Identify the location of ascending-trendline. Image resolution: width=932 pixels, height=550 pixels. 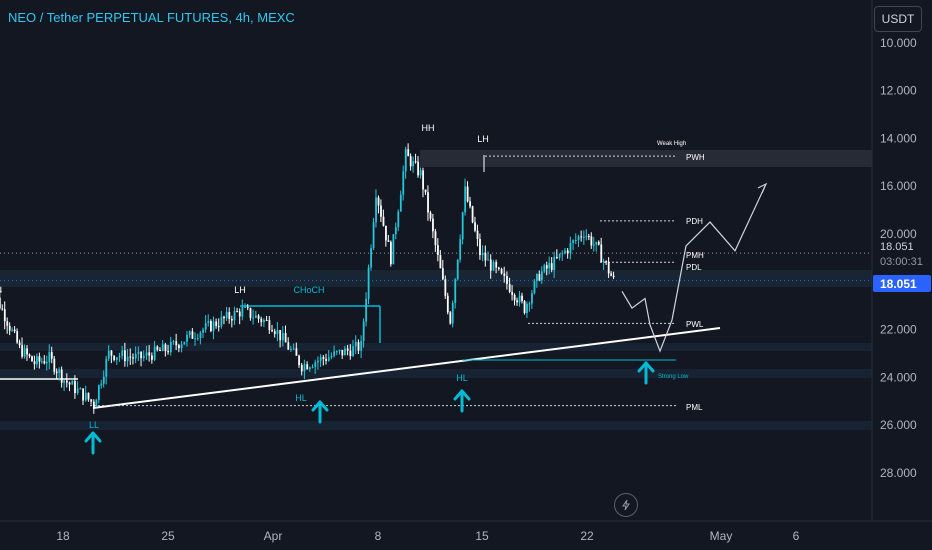
(406, 368).